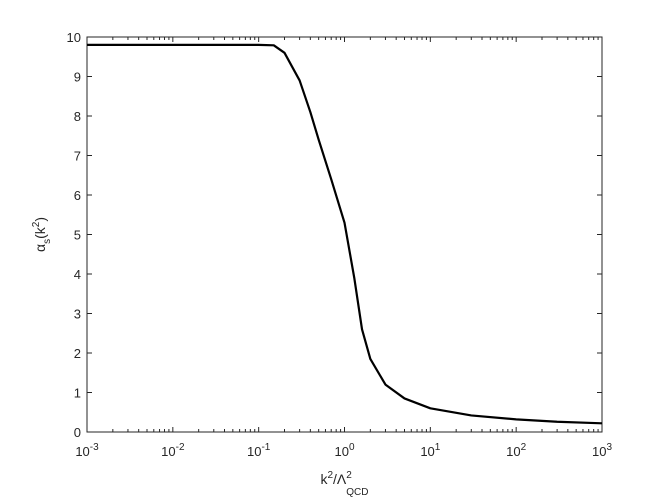  I want to click on y-tick-label: 0, so click(77, 432).